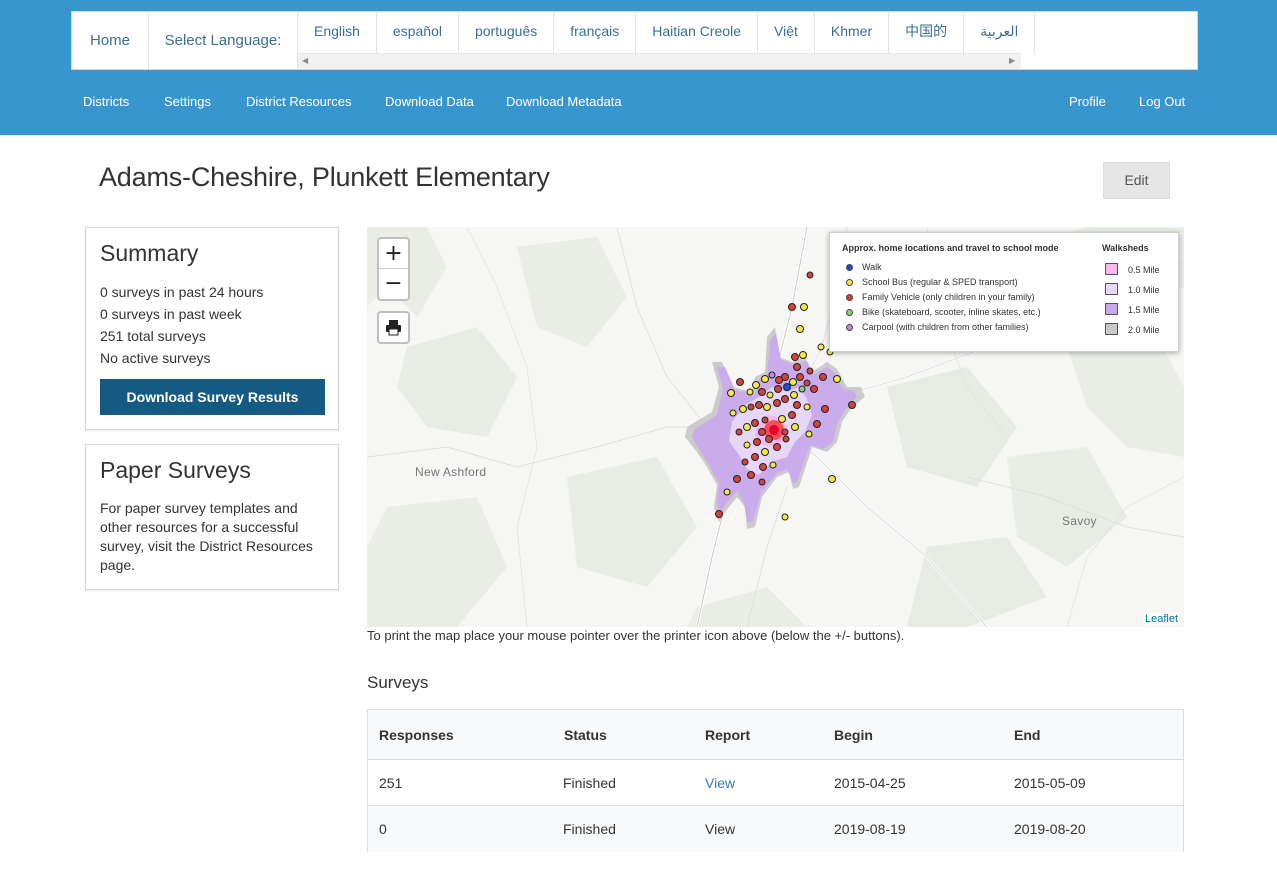 Image resolution: width=1277 pixels, height=869 pixels. What do you see at coordinates (182, 292) in the screenshot?
I see `stat-past-24-hours: 0 surveys in past 24 hours` at bounding box center [182, 292].